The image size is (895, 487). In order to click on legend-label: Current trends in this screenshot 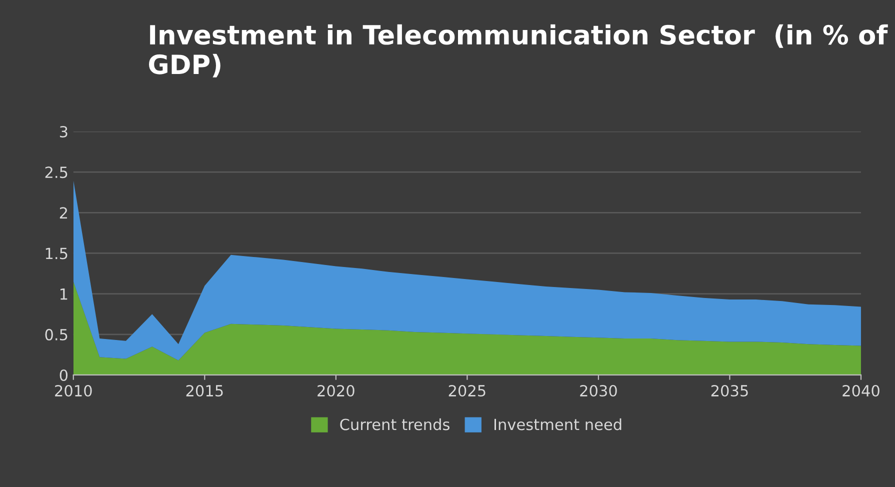, I will do `click(395, 424)`.